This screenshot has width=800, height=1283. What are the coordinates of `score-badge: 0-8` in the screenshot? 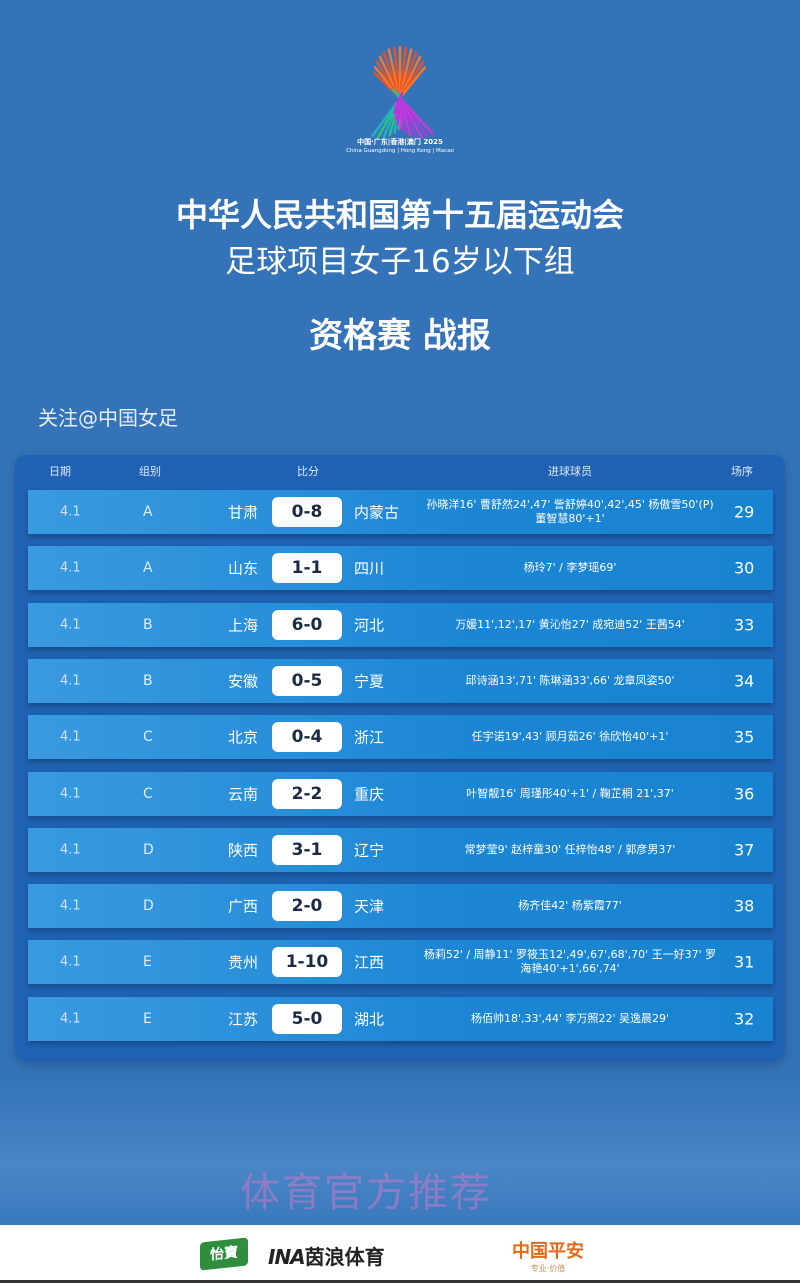 It's located at (307, 512).